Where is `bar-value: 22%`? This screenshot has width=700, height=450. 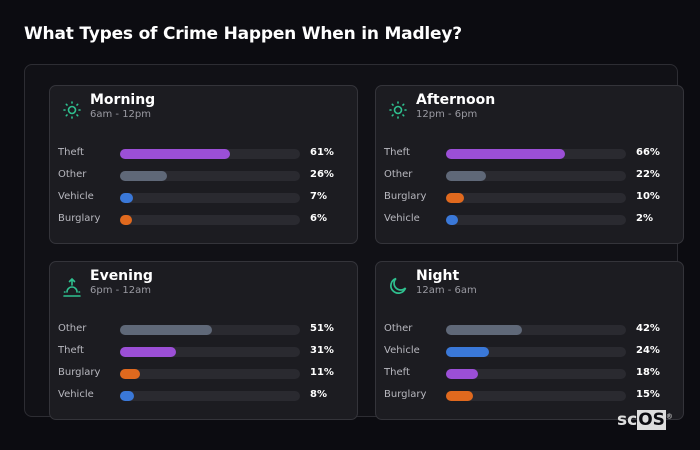
bar-value: 22% is located at coordinates (648, 174).